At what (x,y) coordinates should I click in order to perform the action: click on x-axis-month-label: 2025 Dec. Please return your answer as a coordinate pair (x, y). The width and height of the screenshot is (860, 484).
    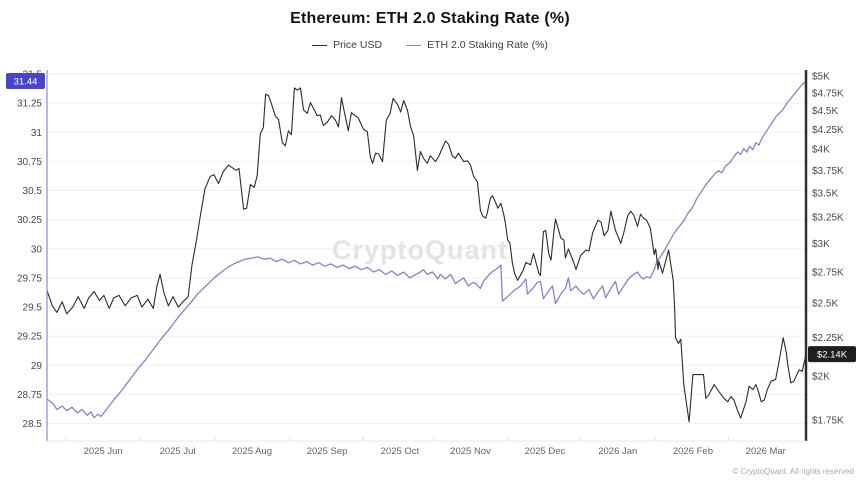
    Looking at the image, I should click on (545, 451).